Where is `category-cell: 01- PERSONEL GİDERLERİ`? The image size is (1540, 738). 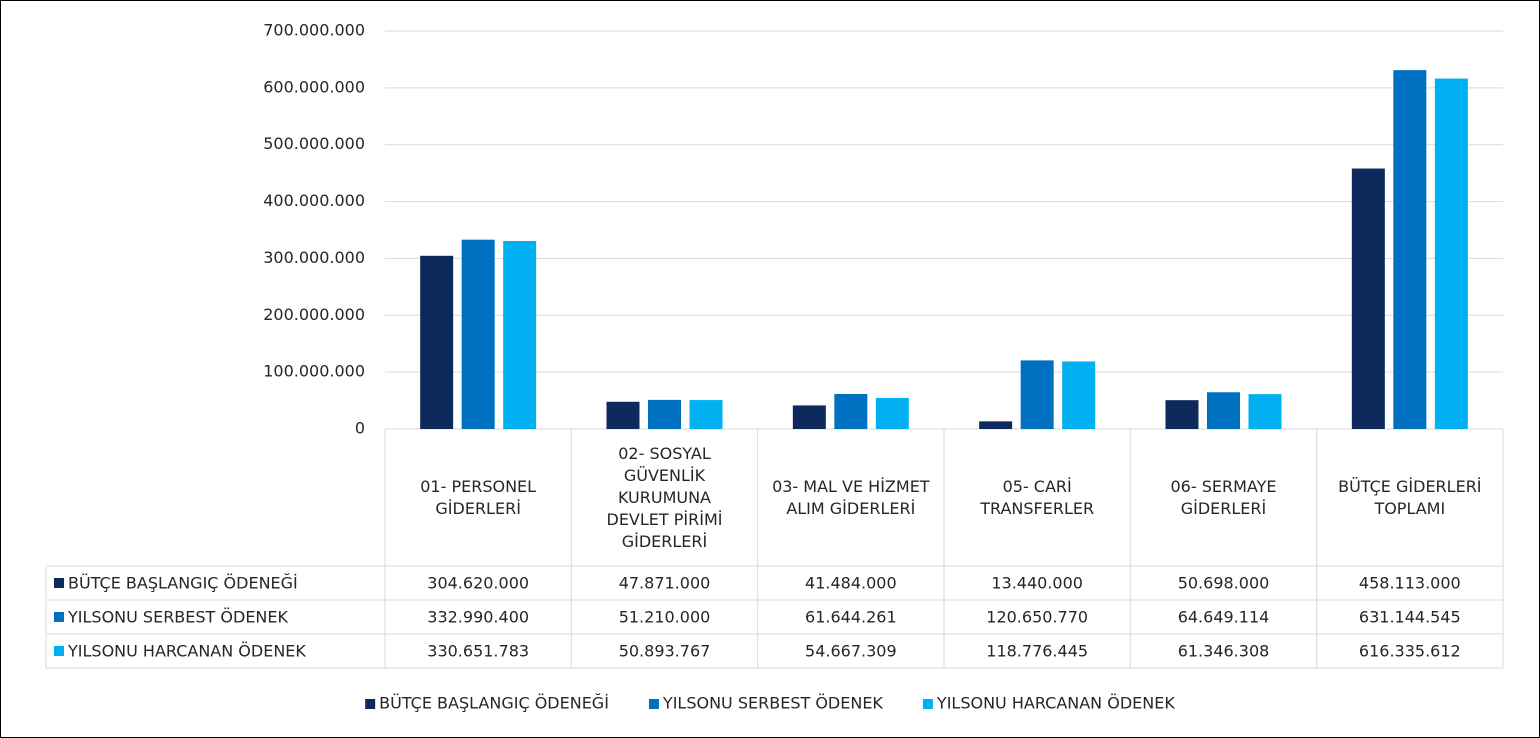
category-cell: 01- PERSONEL GİDERLERİ is located at coordinates (478, 497).